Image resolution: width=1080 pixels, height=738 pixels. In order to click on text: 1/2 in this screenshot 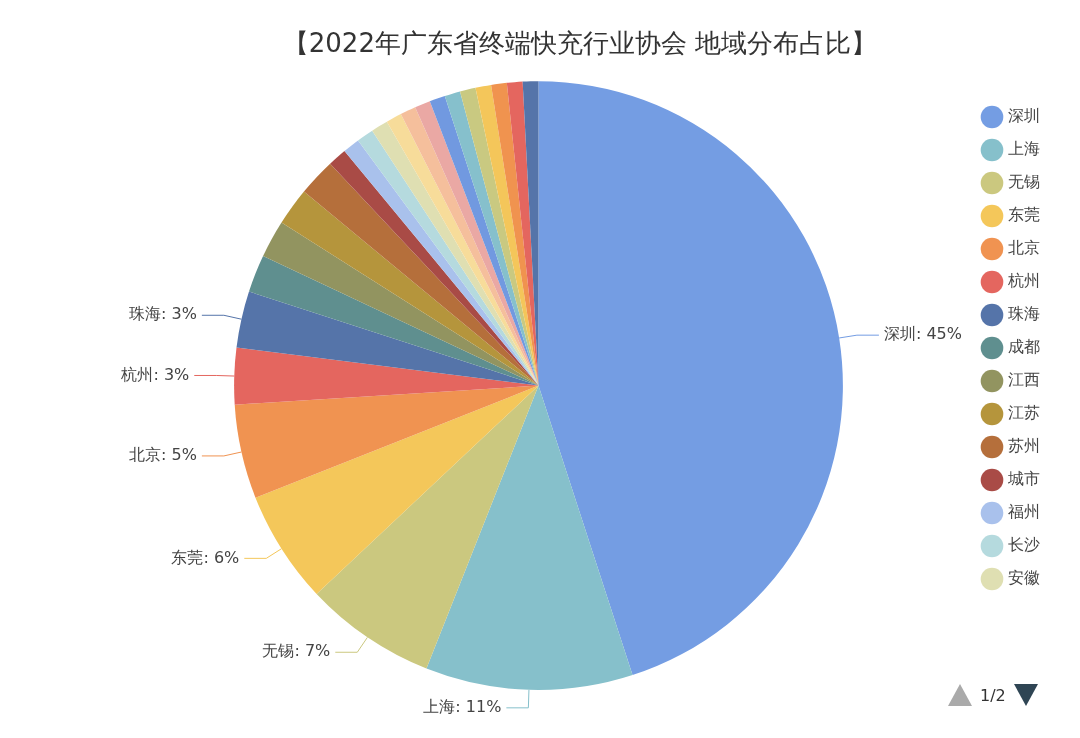, I will do `click(993, 695)`.